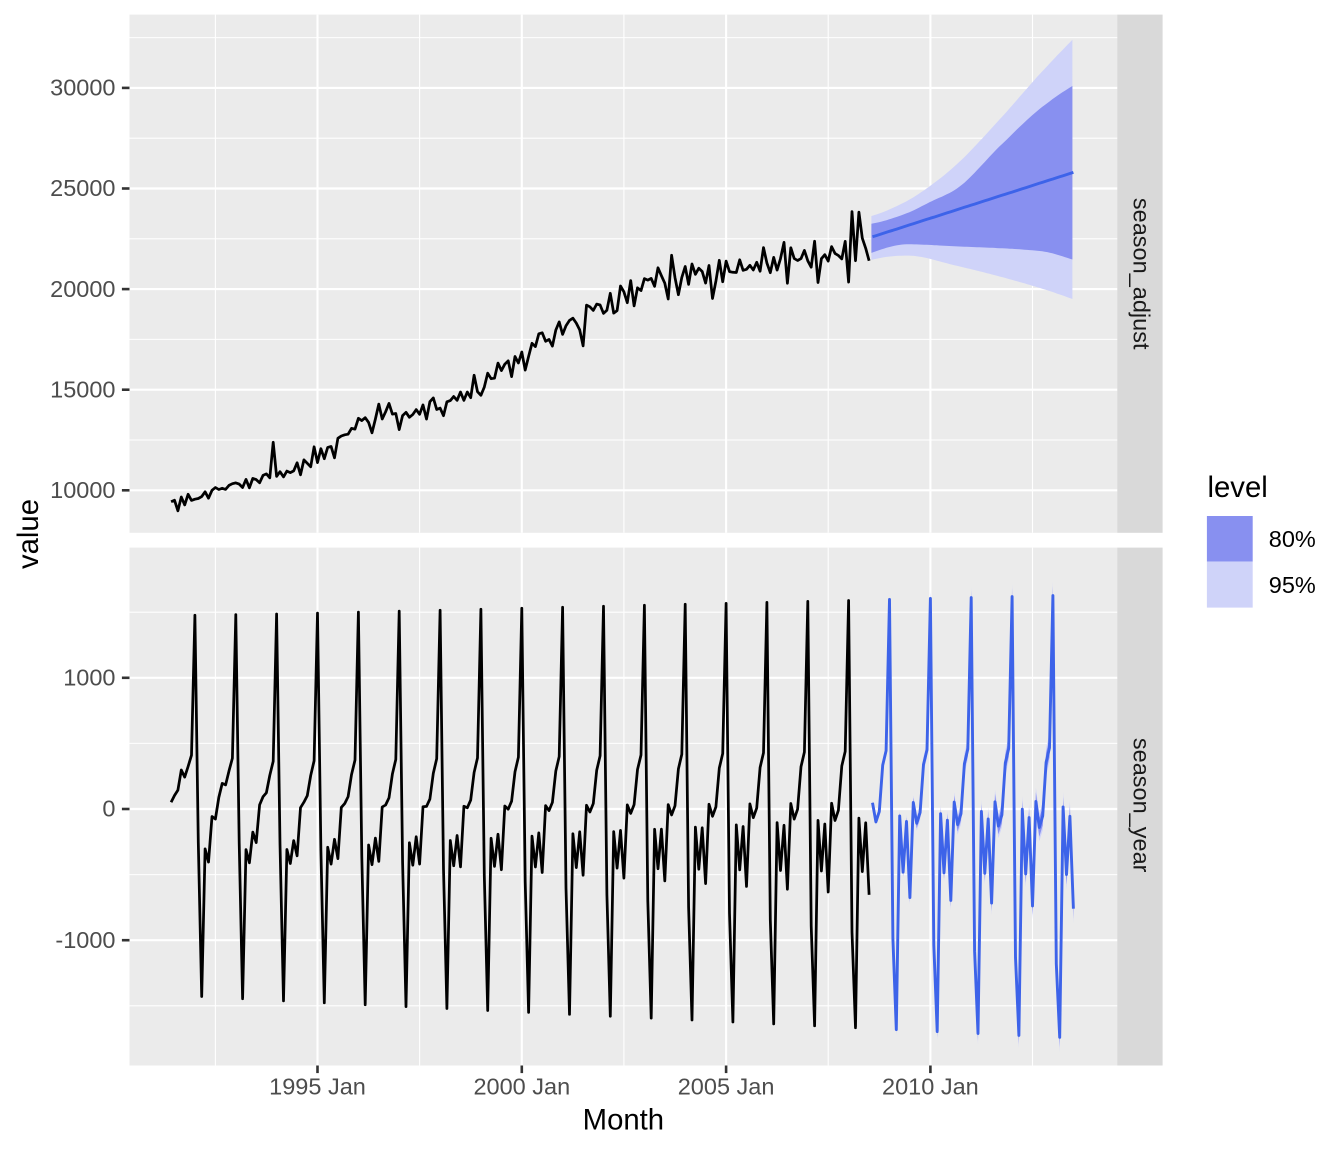  What do you see at coordinates (85, 940) in the screenshot?
I see `svg-text: -1000` at bounding box center [85, 940].